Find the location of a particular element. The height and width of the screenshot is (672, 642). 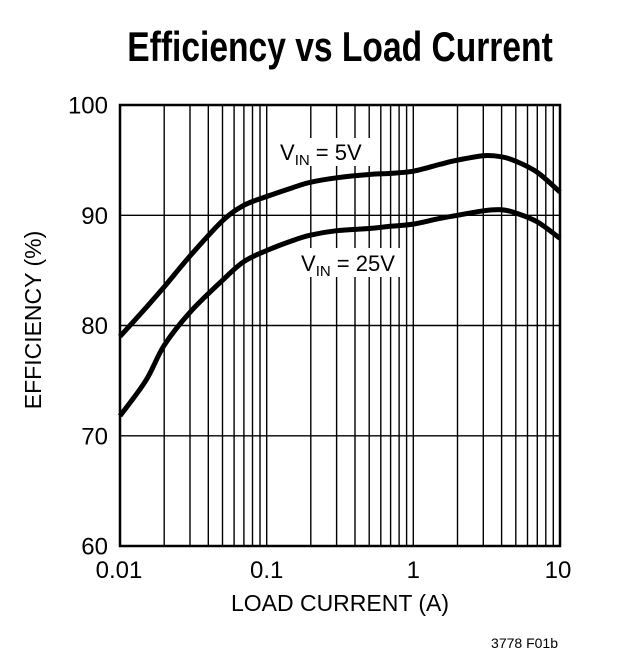

figure-note: 3778 F01b is located at coordinates (524, 643).